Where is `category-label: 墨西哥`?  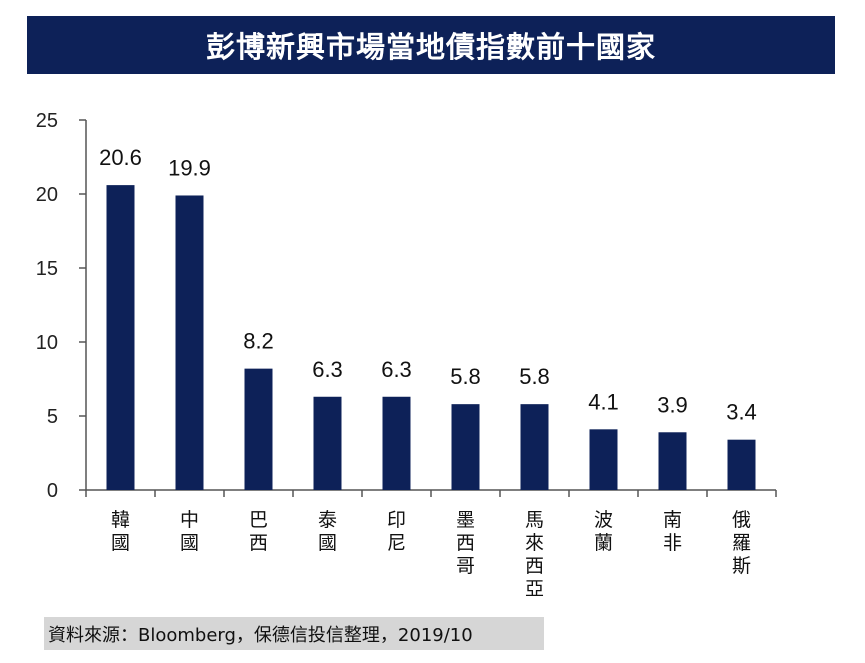
category-label: 墨西哥 is located at coordinates (465, 543).